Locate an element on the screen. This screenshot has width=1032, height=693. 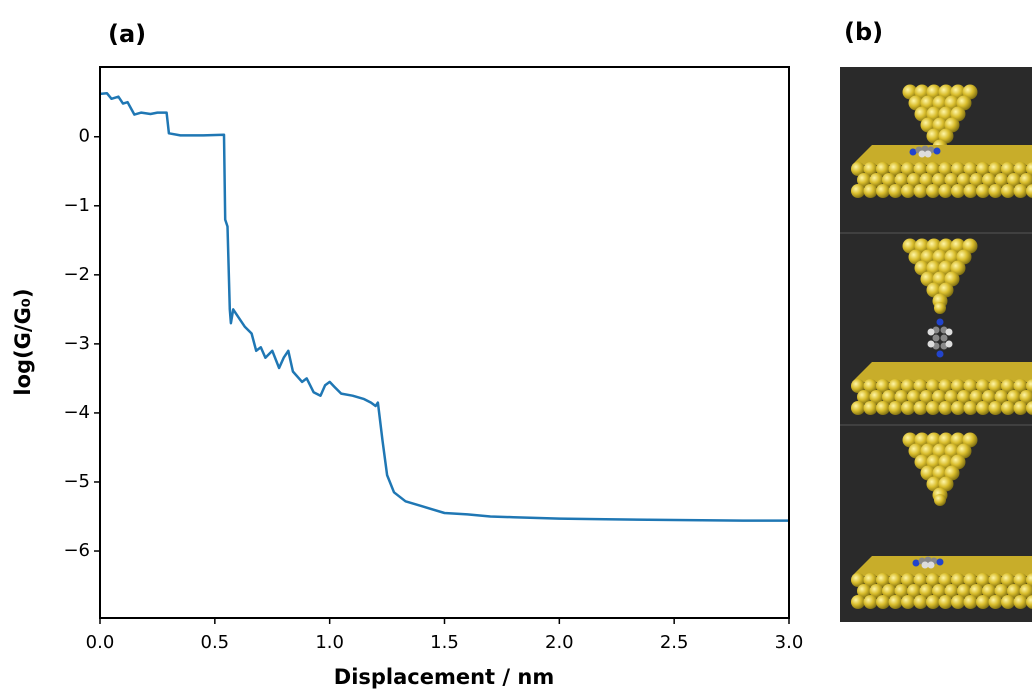
x-axis-label: Displacement / nm is located at coordinates (444, 677).